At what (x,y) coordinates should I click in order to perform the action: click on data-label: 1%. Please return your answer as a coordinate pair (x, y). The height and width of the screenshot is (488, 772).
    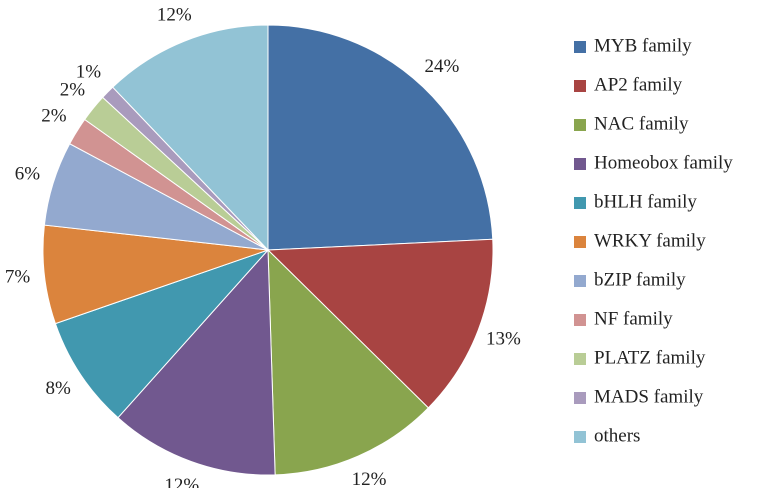
    Looking at the image, I should click on (89, 72).